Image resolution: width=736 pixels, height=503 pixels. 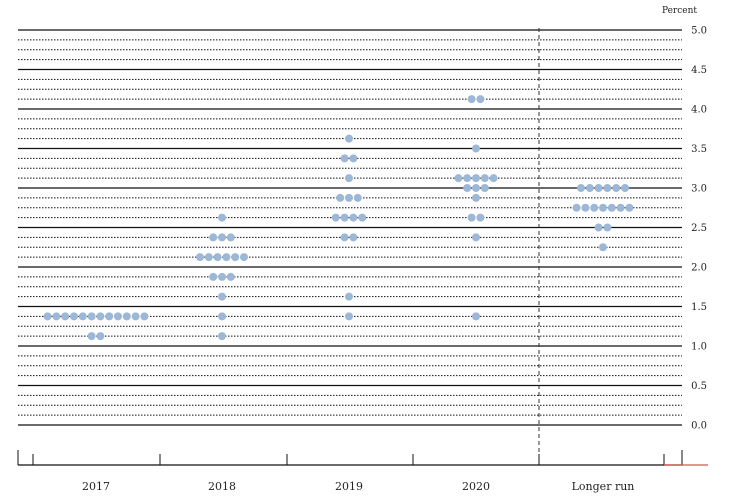 I want to click on y-tick-label: 2.5, so click(x=699, y=228).